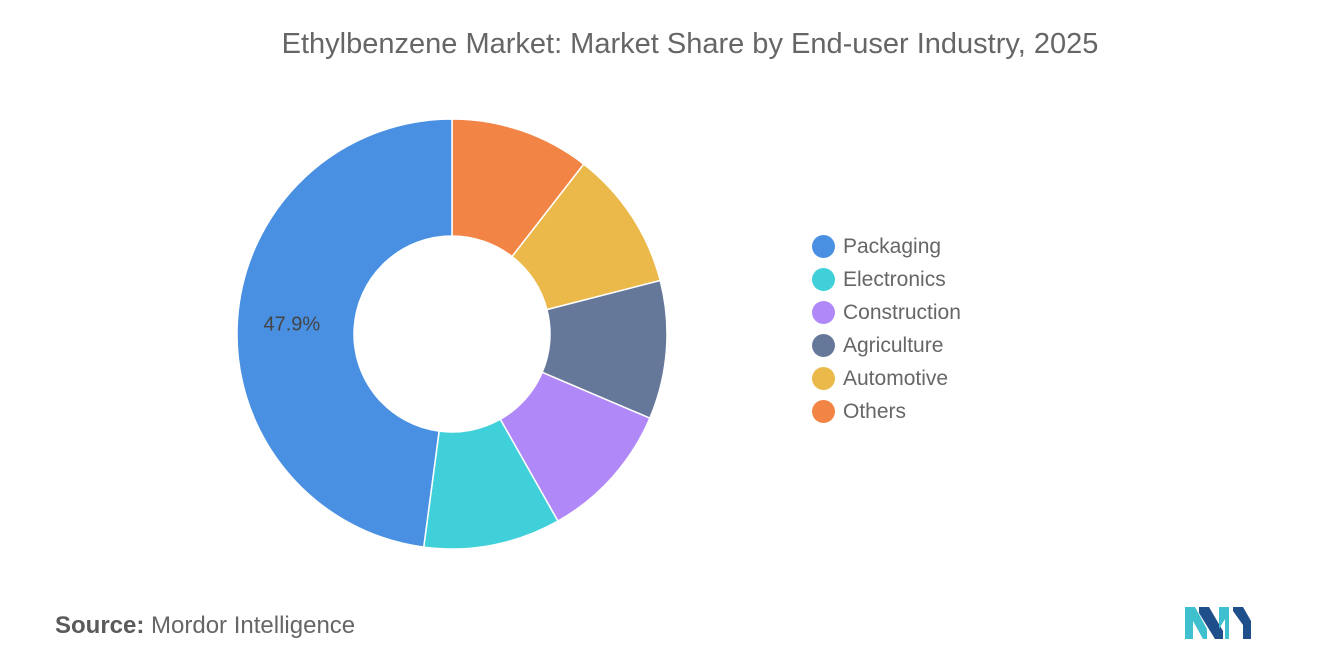 Image resolution: width=1320 pixels, height=665 pixels. What do you see at coordinates (896, 378) in the screenshot?
I see `legend-label: Automotive` at bounding box center [896, 378].